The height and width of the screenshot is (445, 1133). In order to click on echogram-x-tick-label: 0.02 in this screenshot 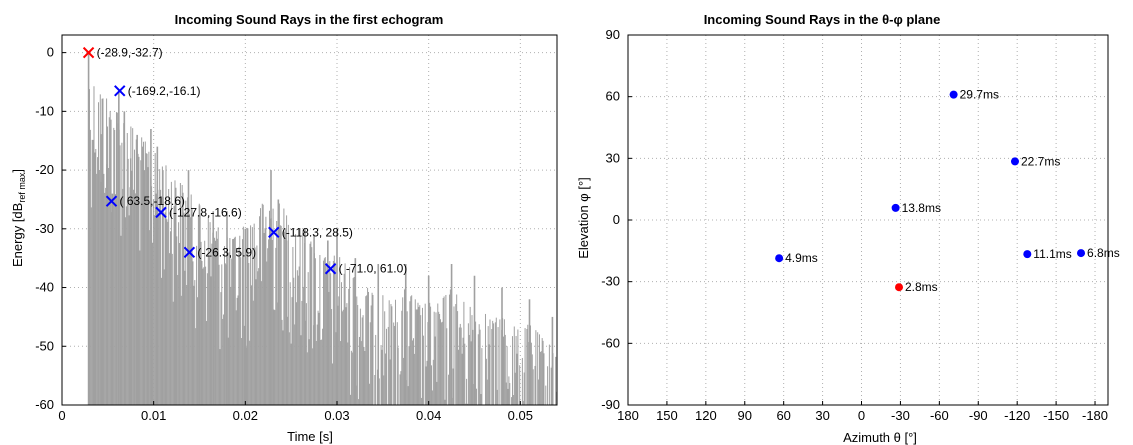, I will do `click(245, 415)`.